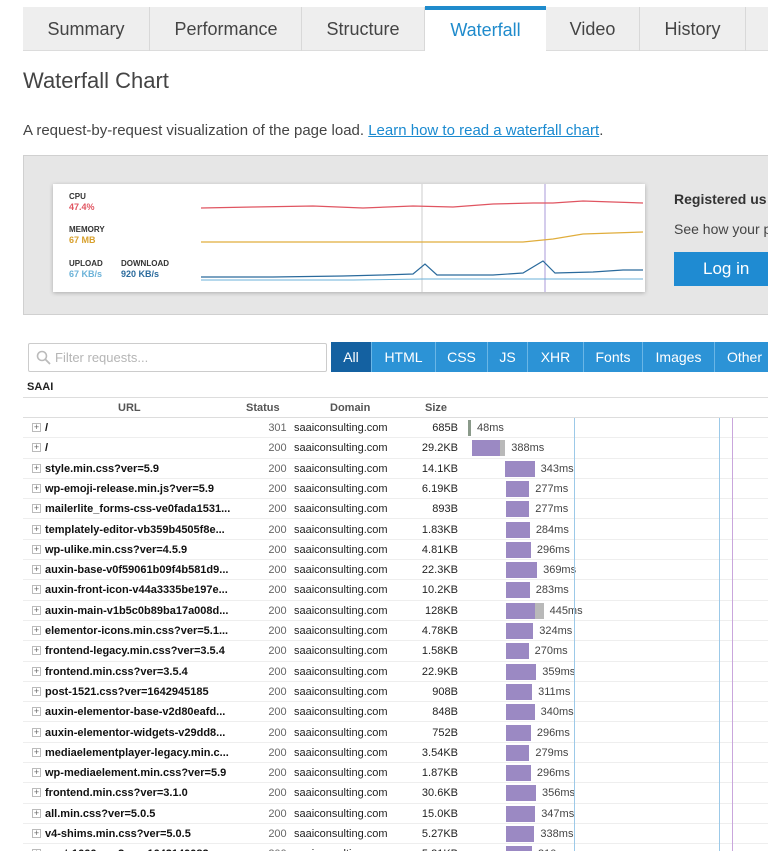 Image resolution: width=768 pixels, height=851 pixels. Describe the element at coordinates (350, 408) in the screenshot. I see `header-domain: Domain` at that location.